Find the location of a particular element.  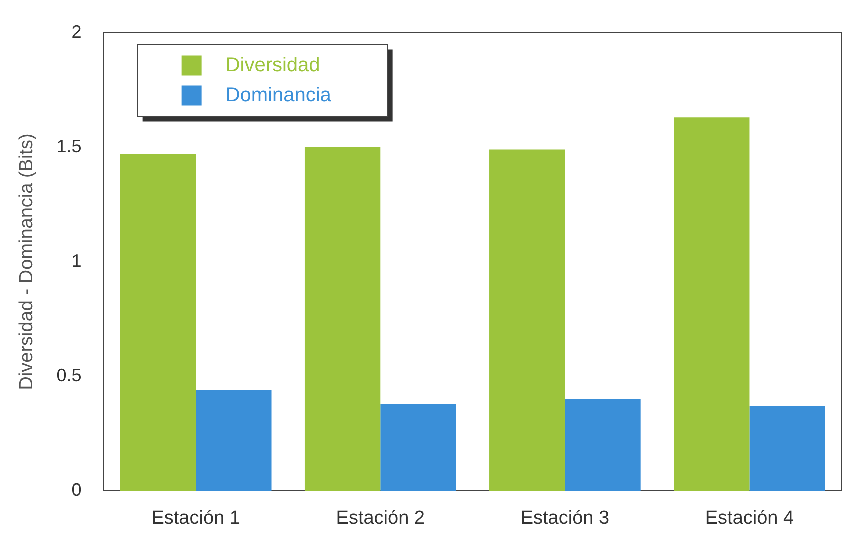

legend-label: Dominancia is located at coordinates (279, 95).